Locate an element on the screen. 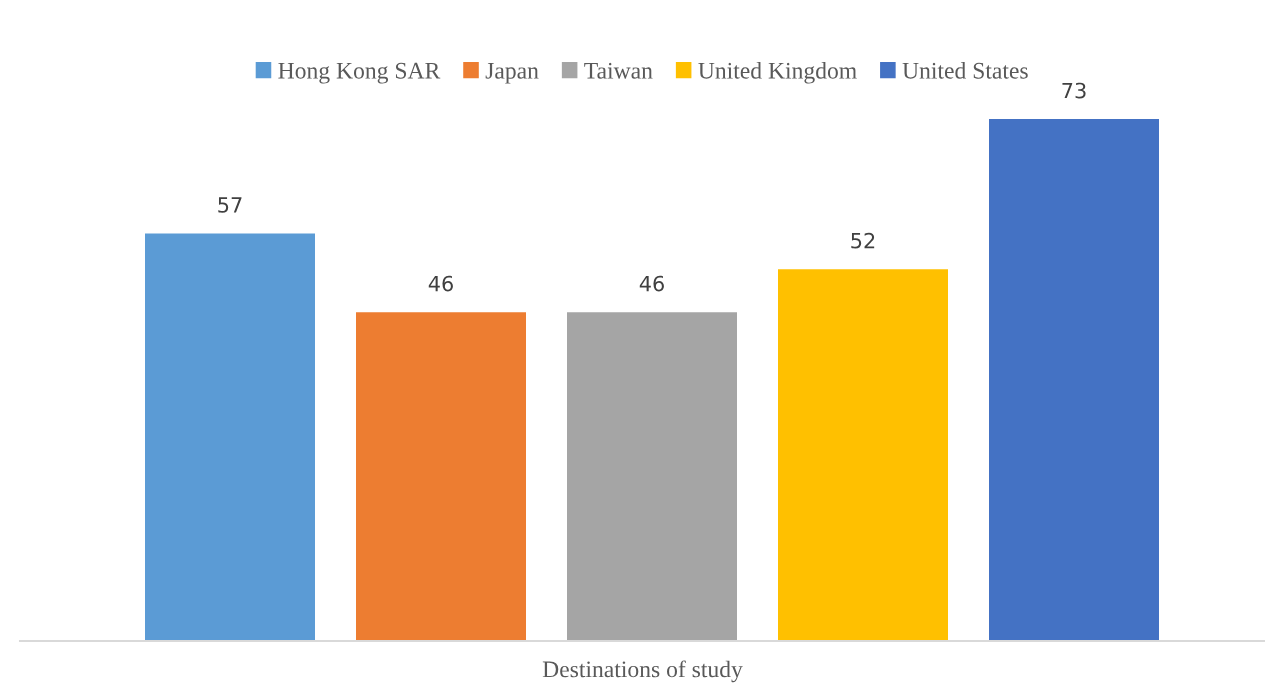 Image resolution: width=1265 pixels, height=685 pixels. legend-label: Taiwan is located at coordinates (618, 70).